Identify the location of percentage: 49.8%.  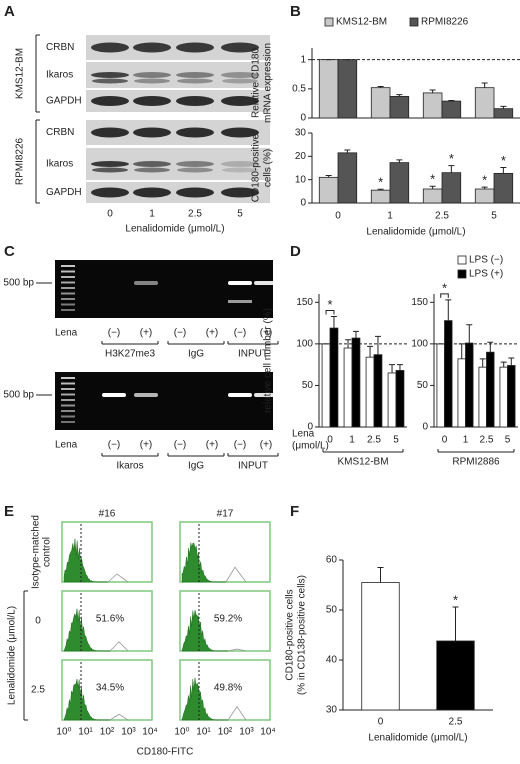
(228, 688).